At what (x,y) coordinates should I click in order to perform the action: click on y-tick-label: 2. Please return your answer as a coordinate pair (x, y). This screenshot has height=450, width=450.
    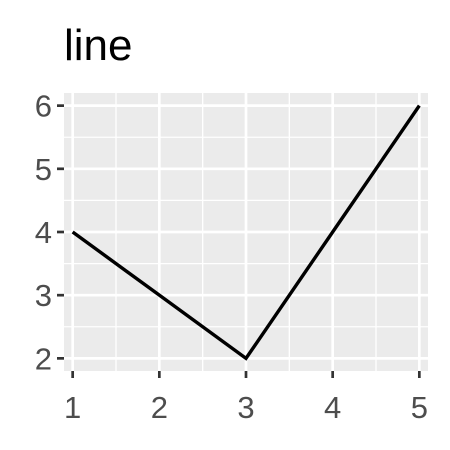
    Looking at the image, I should click on (43, 358).